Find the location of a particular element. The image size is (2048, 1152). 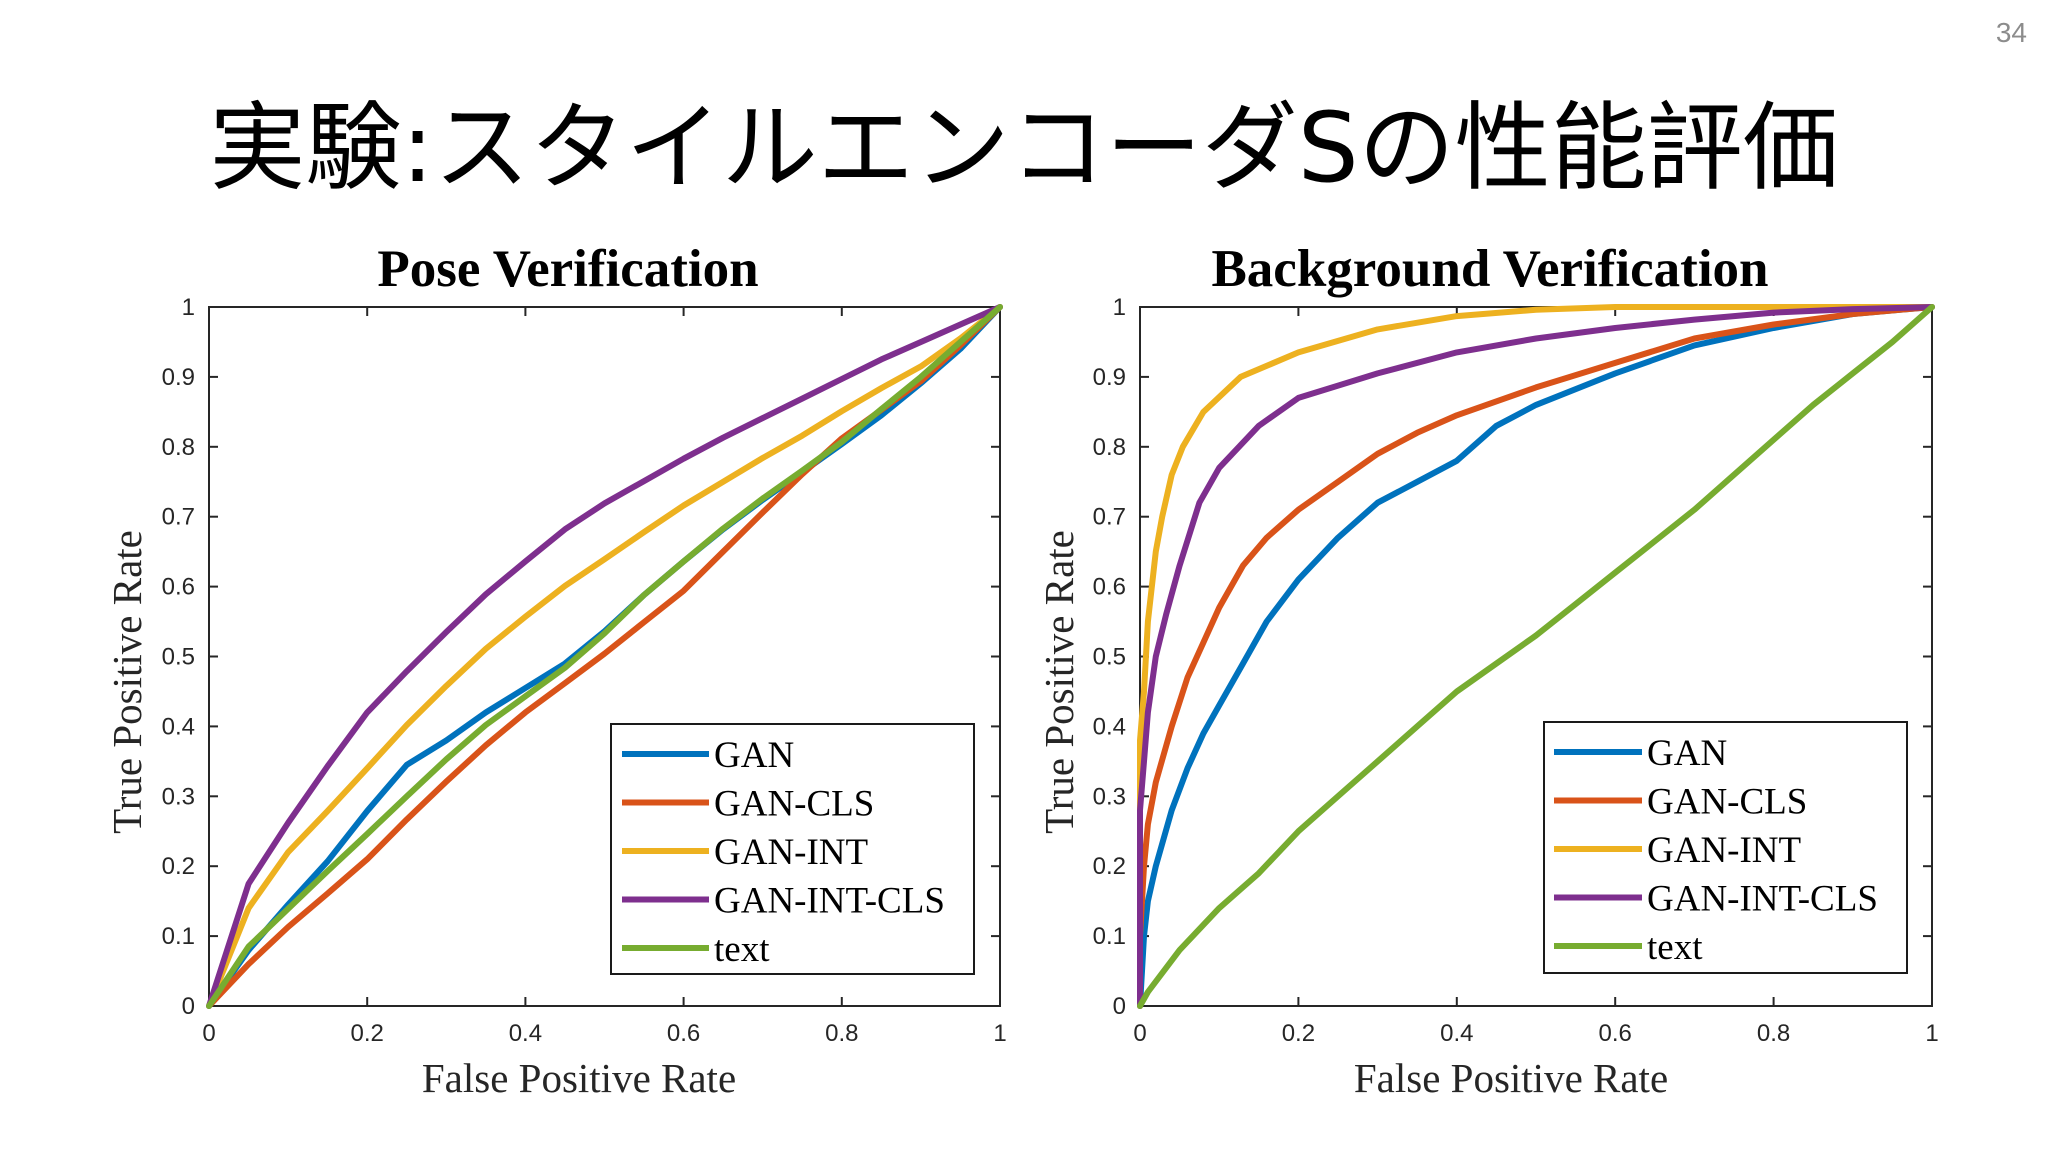

slide-title: 実験:スタイルエンコーダSの性能評価 is located at coordinates (1024, 148).